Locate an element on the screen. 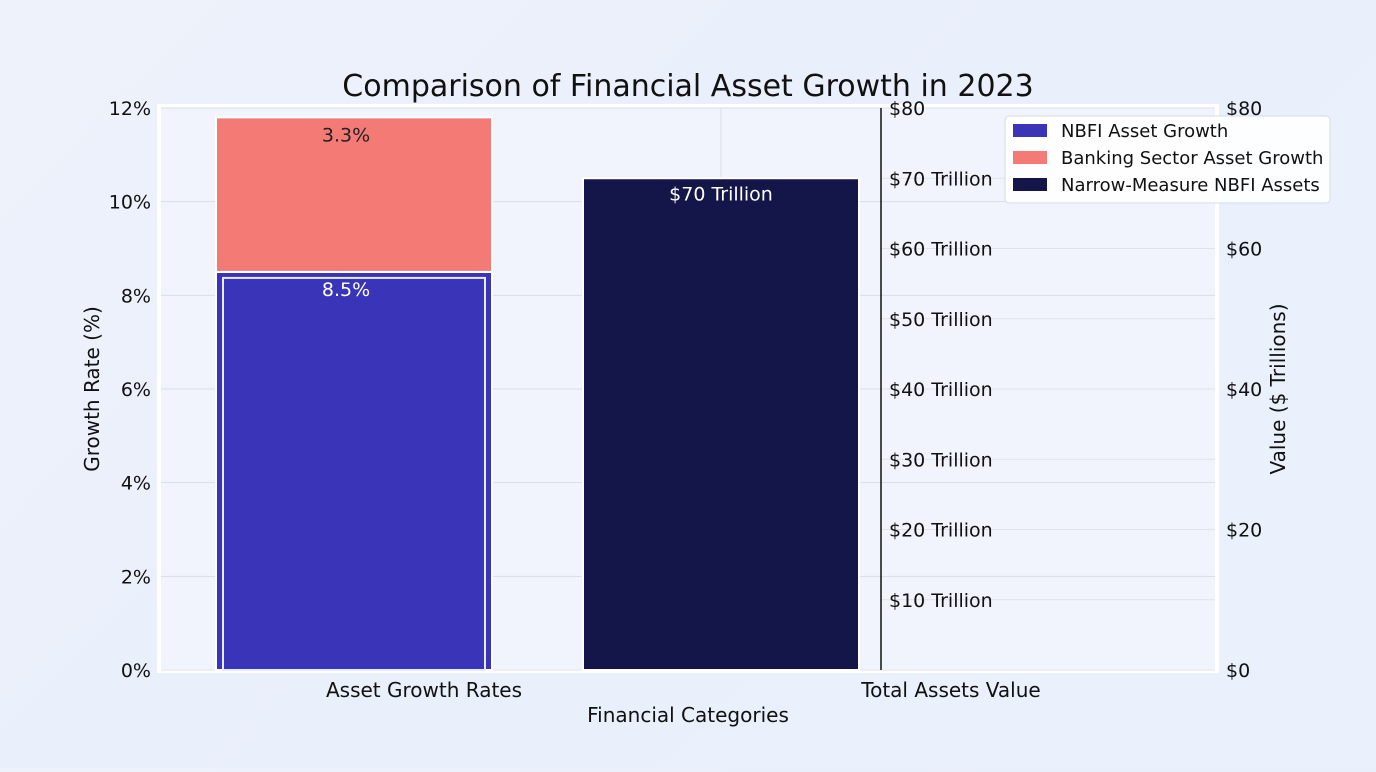 The image size is (1376, 772). bar-nbfi-asset-growth is located at coordinates (354, 470).